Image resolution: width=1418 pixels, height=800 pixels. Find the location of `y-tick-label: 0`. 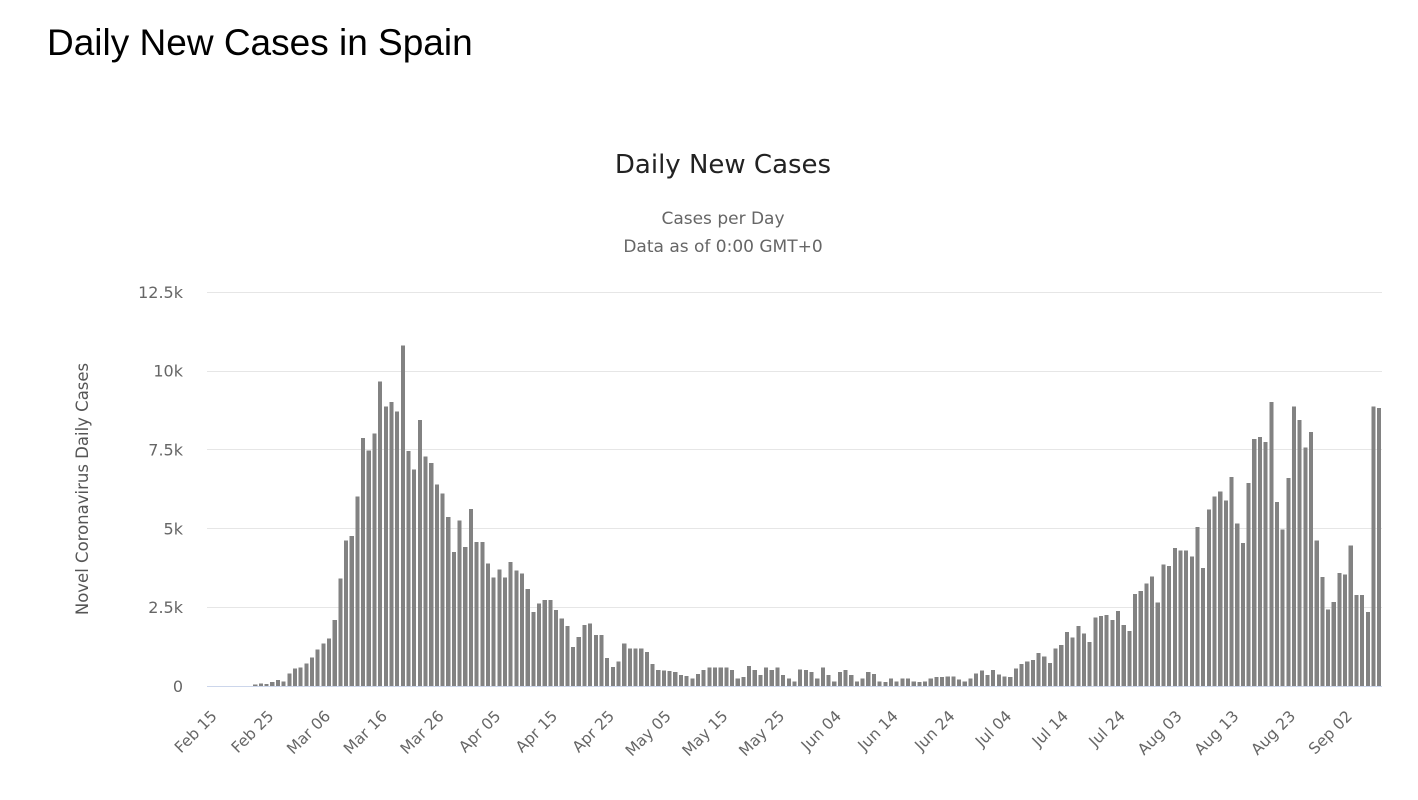

y-tick-label: 0 is located at coordinates (178, 686).